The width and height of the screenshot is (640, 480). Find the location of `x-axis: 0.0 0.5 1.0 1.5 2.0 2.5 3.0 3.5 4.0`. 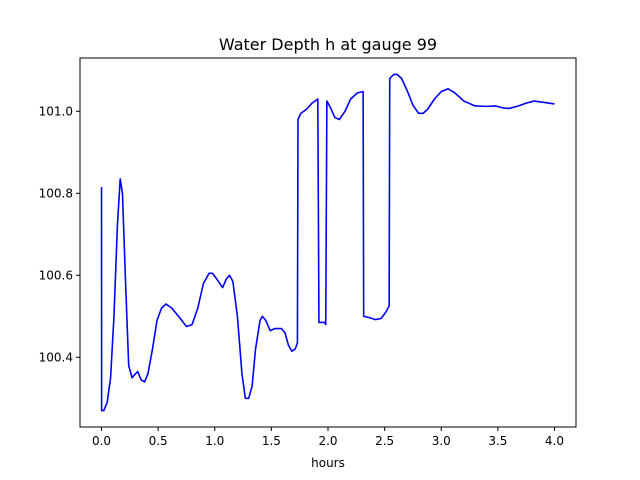

x-axis: 0.0 0.5 1.0 1.5 2.0 2.5 3.0 3.5 4.0 is located at coordinates (328, 437).